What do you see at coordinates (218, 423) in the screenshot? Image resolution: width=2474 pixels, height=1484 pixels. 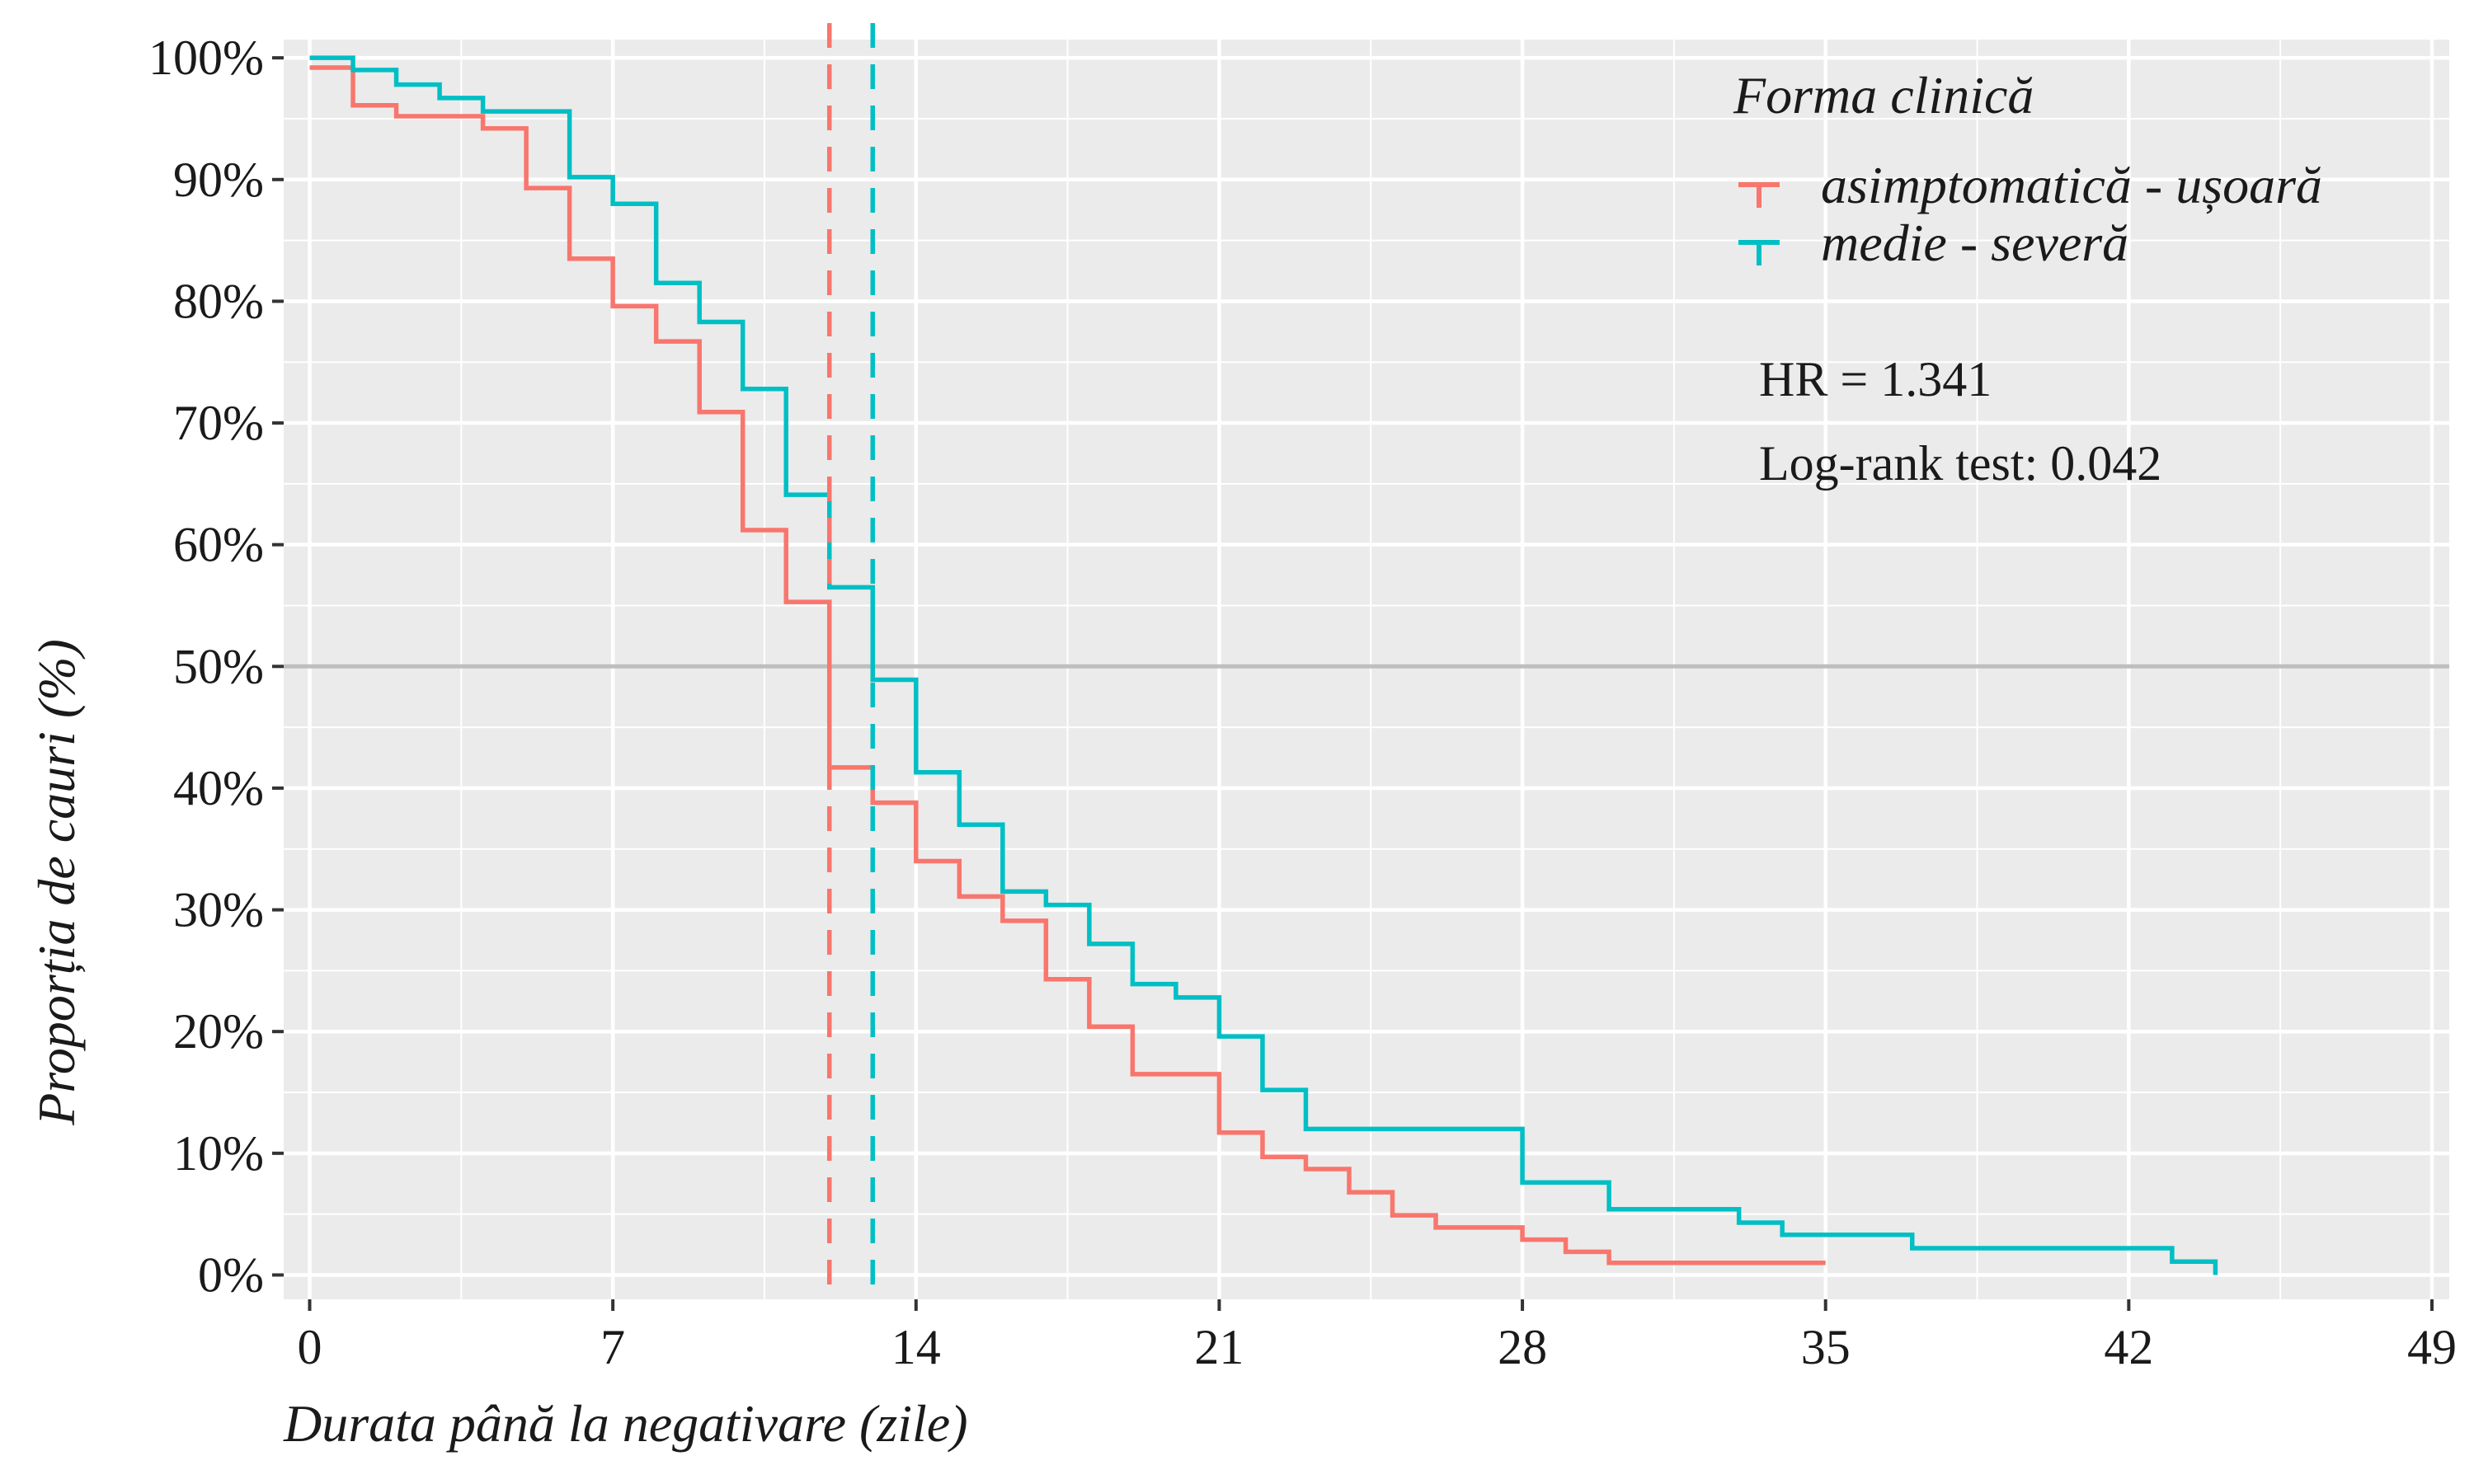 I see `y-tick-label: 70%` at bounding box center [218, 423].